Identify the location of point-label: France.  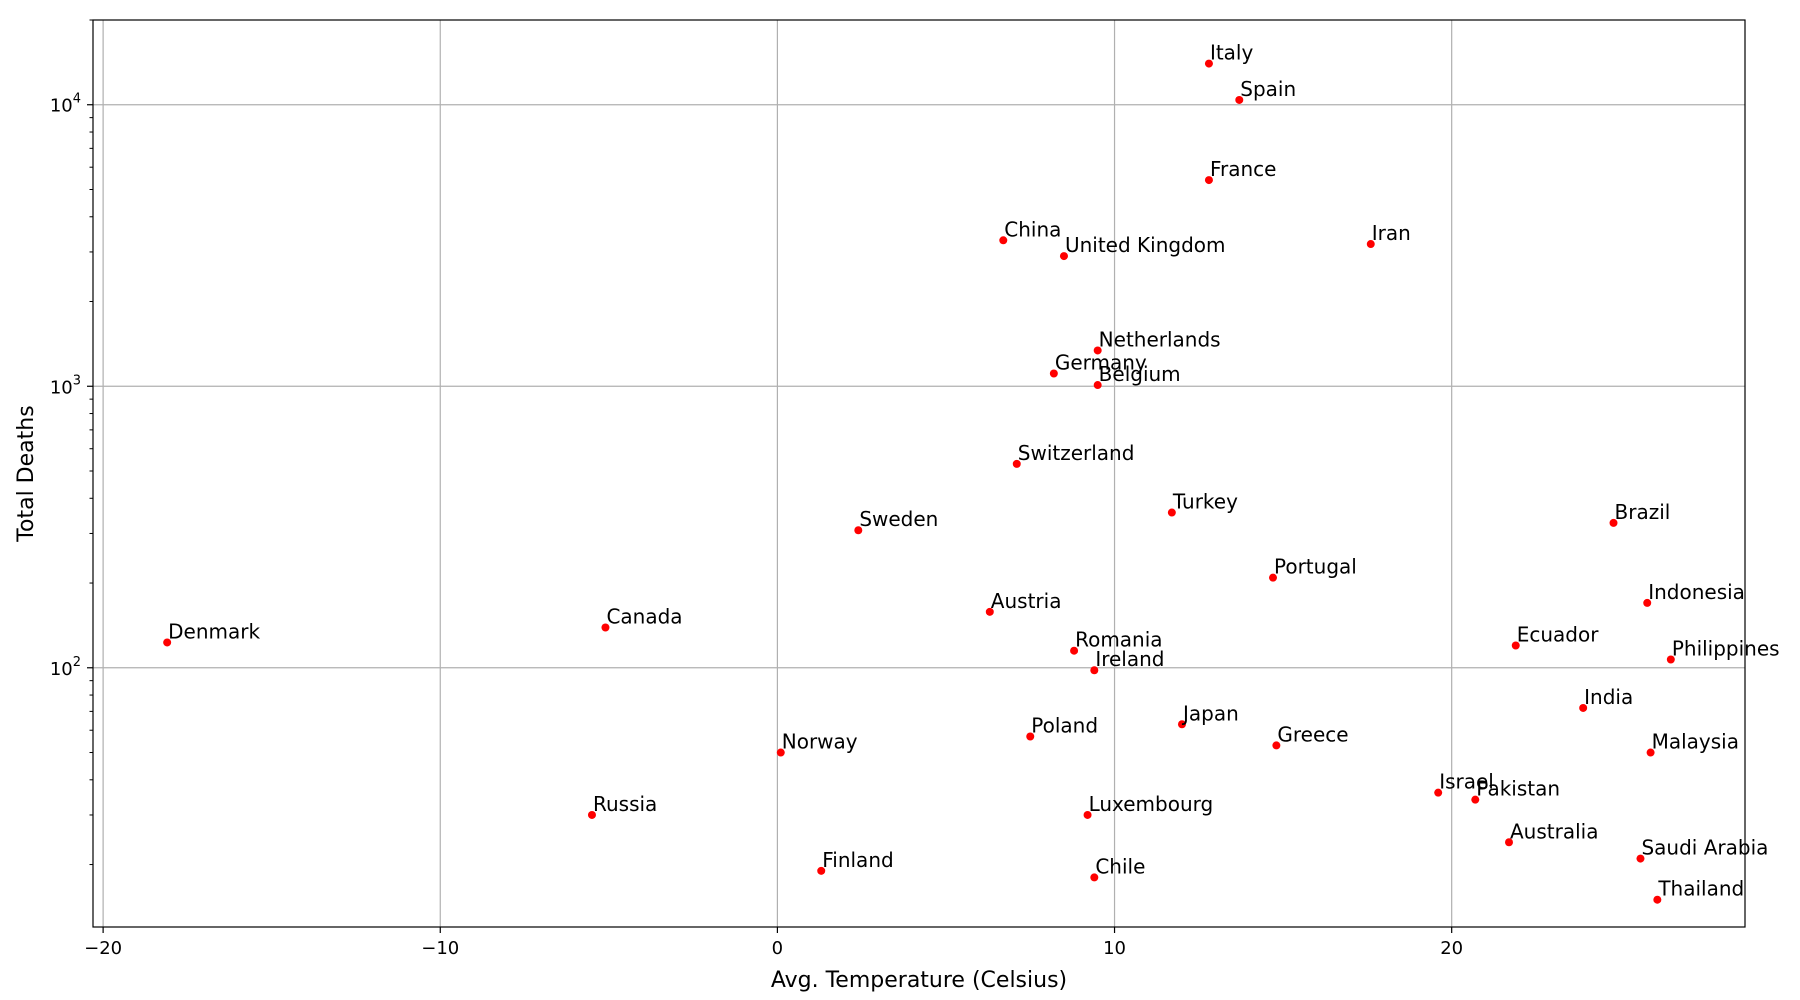
(1243, 169).